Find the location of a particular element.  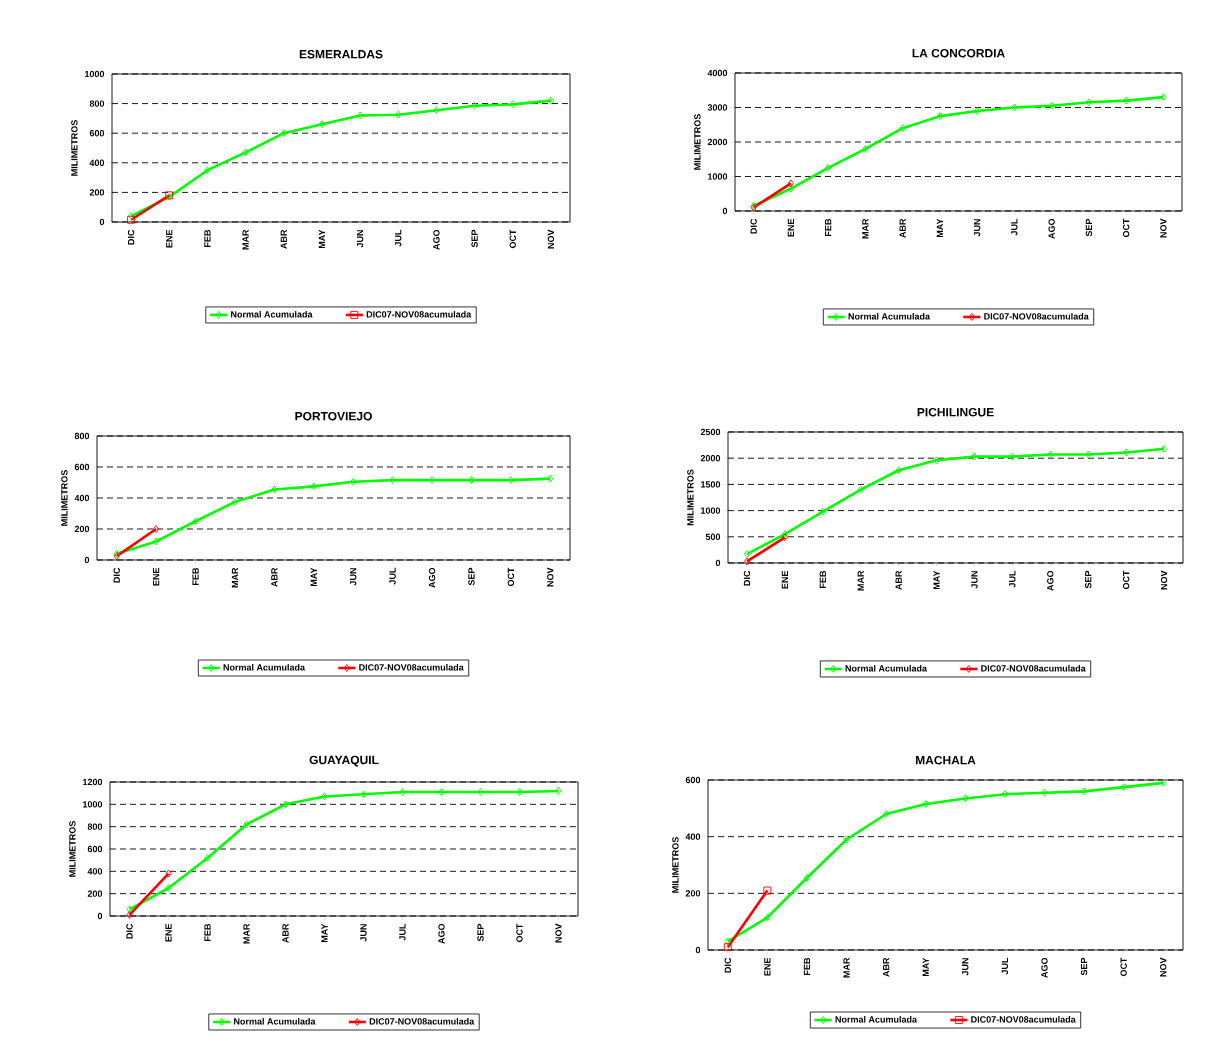

x-tick-label: SEP is located at coordinates (1089, 227).